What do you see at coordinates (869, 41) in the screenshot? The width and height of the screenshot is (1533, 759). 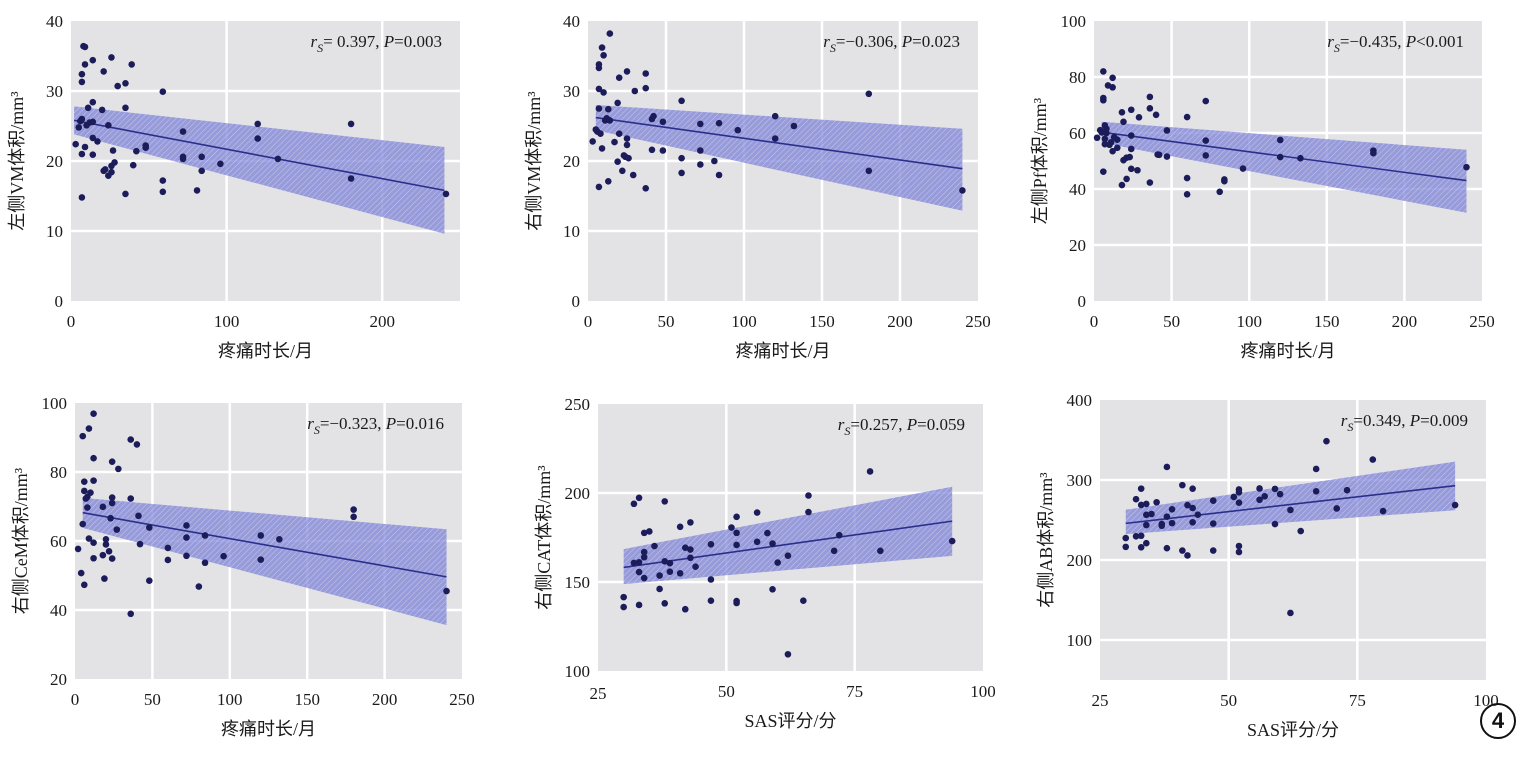 I see `annotation-r-value: =−0.306,` at bounding box center [869, 41].